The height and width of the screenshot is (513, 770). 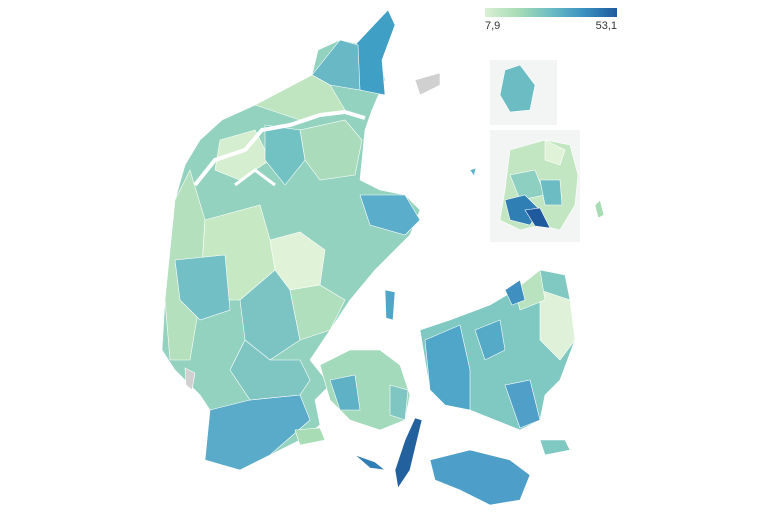 What do you see at coordinates (551, 20) in the screenshot?
I see `color-legend: 7,9 53,1` at bounding box center [551, 20].